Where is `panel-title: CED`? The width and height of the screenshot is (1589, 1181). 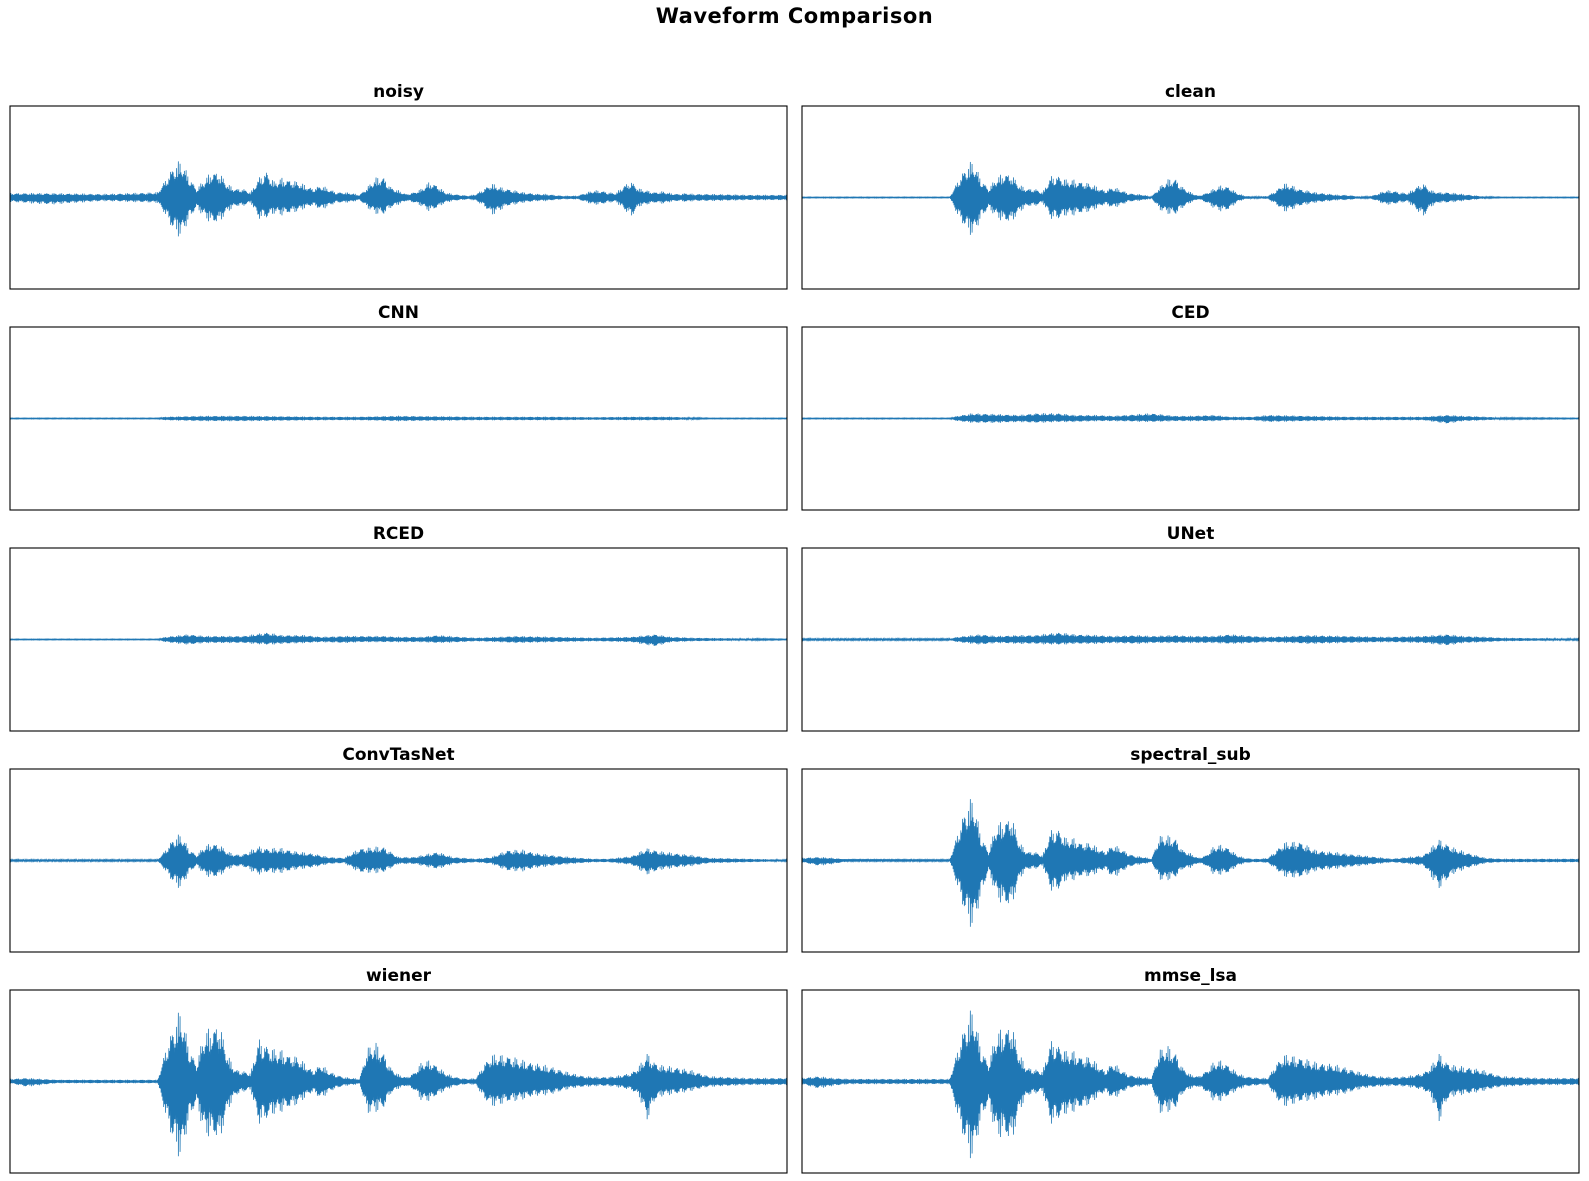
panel-title: CED is located at coordinates (1190, 313).